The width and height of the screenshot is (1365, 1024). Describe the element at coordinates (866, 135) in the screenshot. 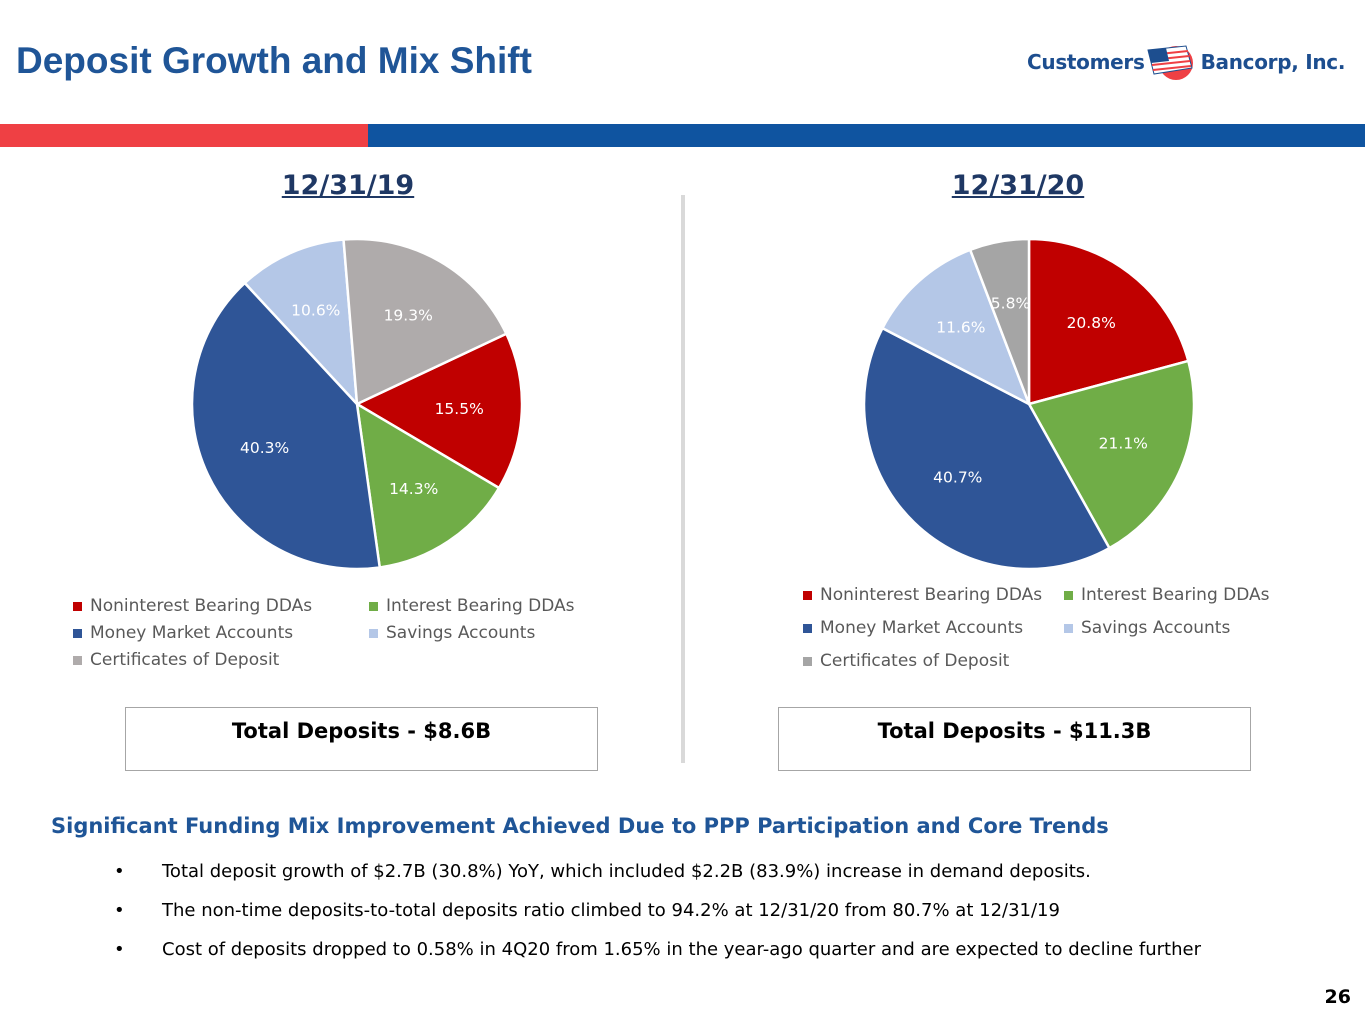

I see `header-accent-blue-bar` at that location.